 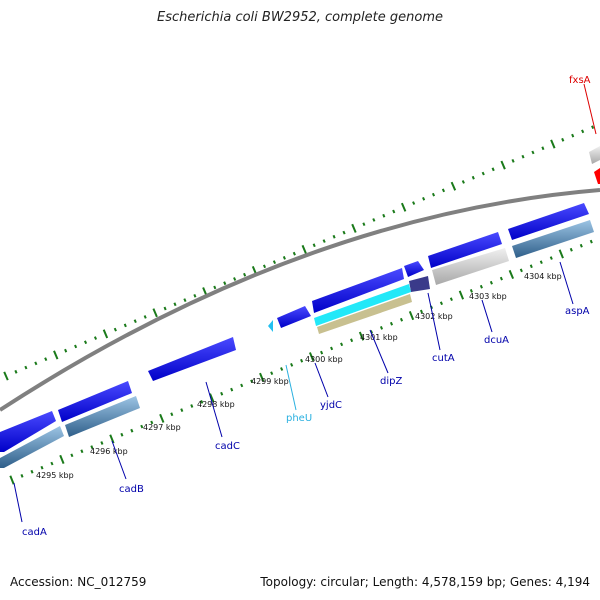 I want to click on feature-fxsA, so click(x=597, y=176).